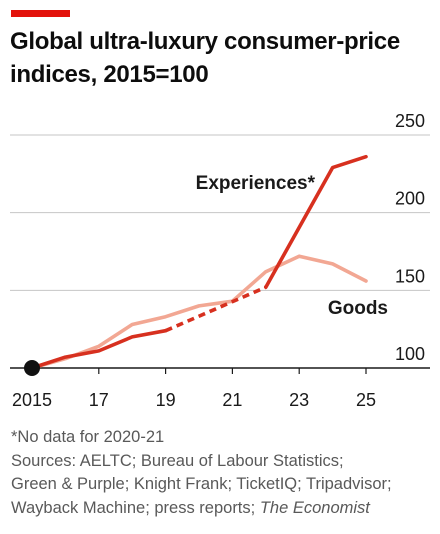  What do you see at coordinates (40, 13) in the screenshot?
I see `brand-accent-bar` at bounding box center [40, 13].